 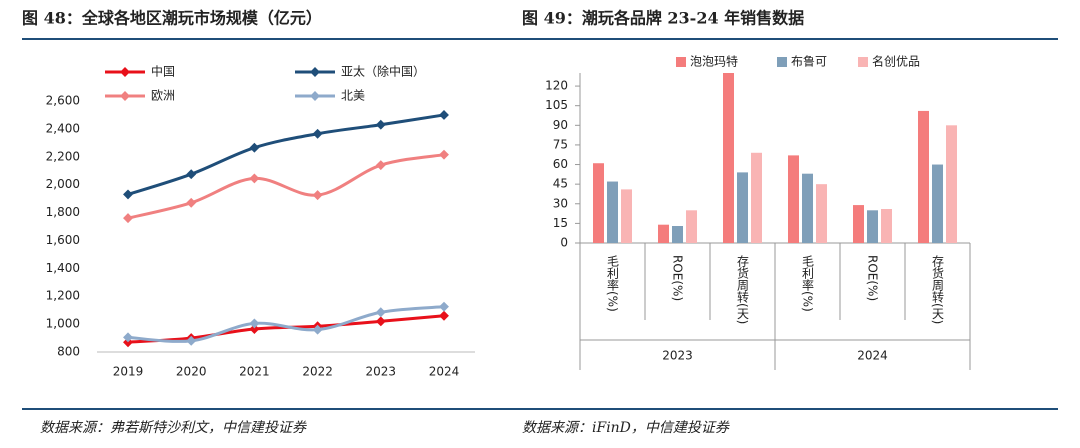 What do you see at coordinates (128, 372) in the screenshot?
I see `x-tick-label: 2019` at bounding box center [128, 372].